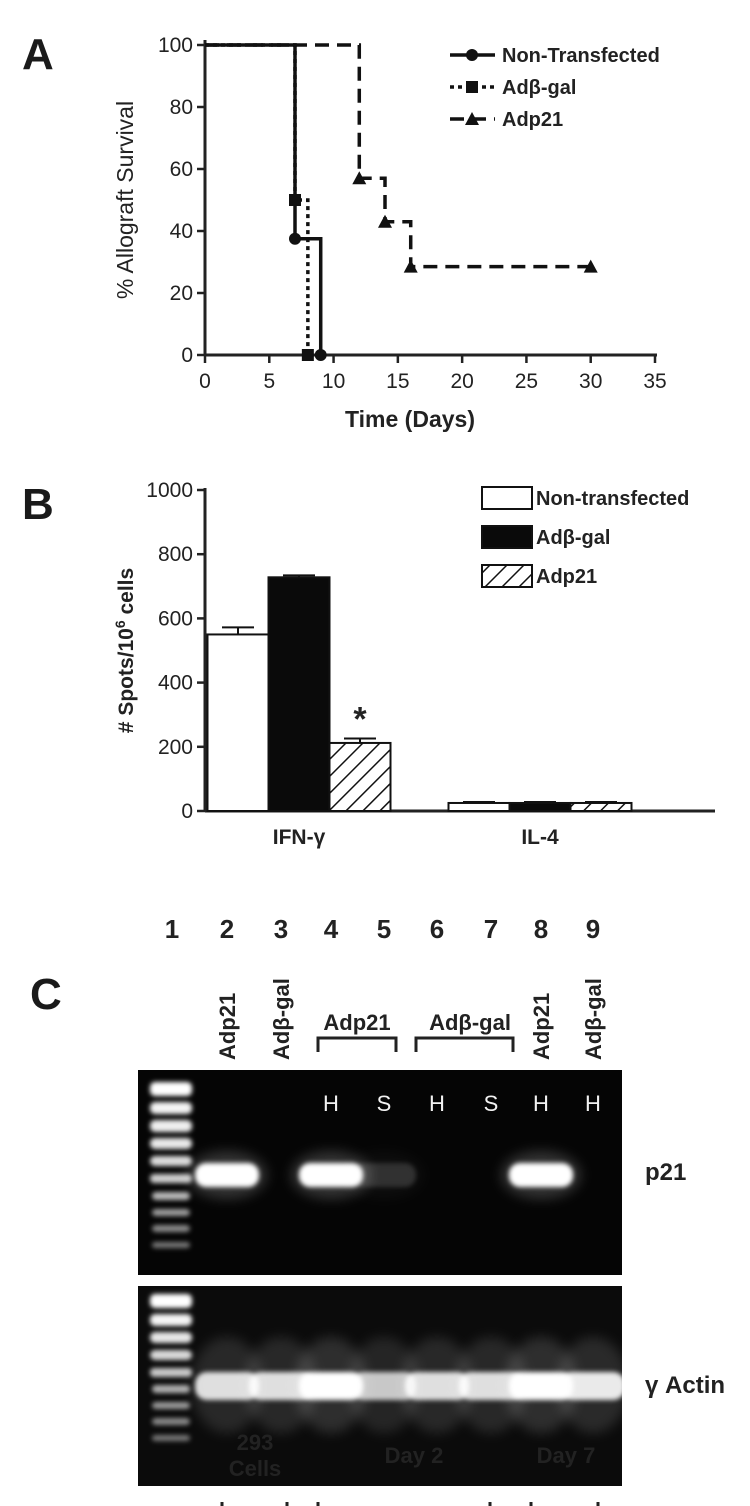 This screenshot has width=750, height=1506. What do you see at coordinates (255, 1442) in the screenshot?
I see `bottom-label-293: 293` at bounding box center [255, 1442].